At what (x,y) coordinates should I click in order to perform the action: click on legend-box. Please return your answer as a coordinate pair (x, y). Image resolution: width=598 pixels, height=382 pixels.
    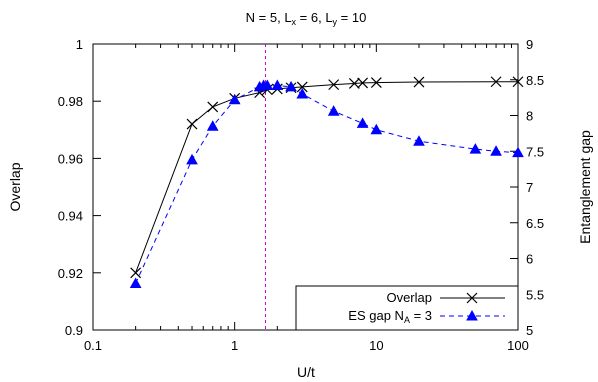
    Looking at the image, I should click on (407, 308).